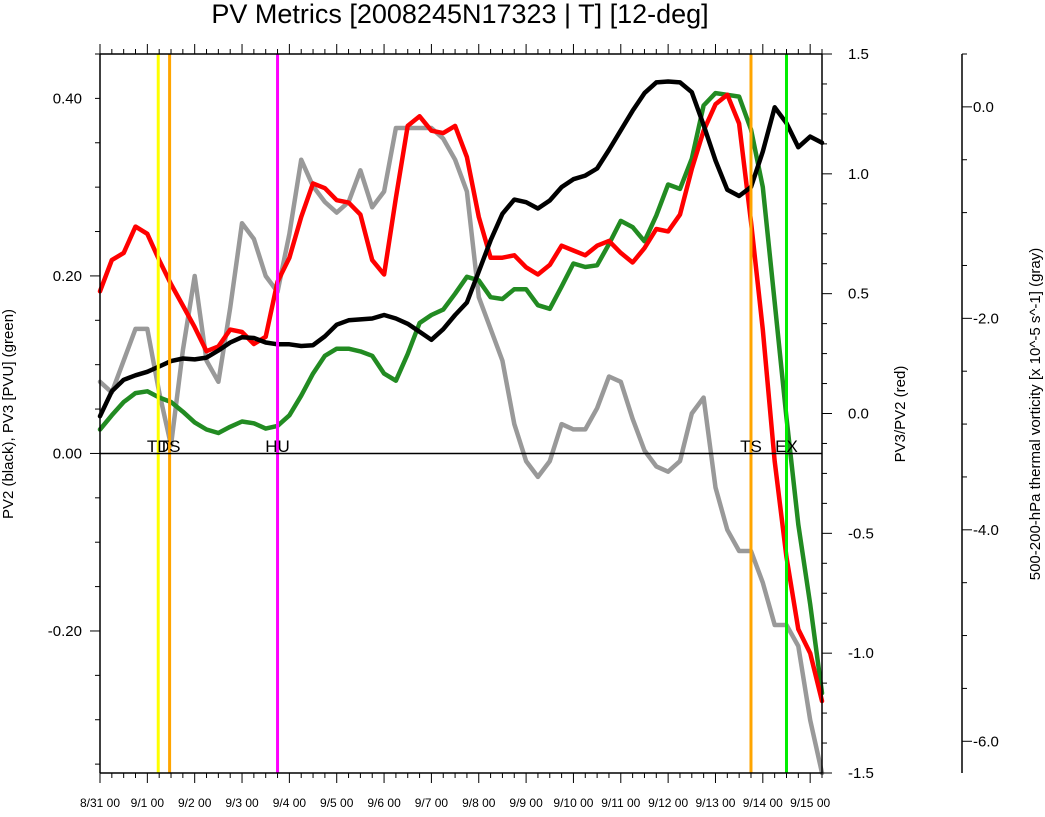  I want to click on x-tick-label: 9/4 00, so click(290, 803).